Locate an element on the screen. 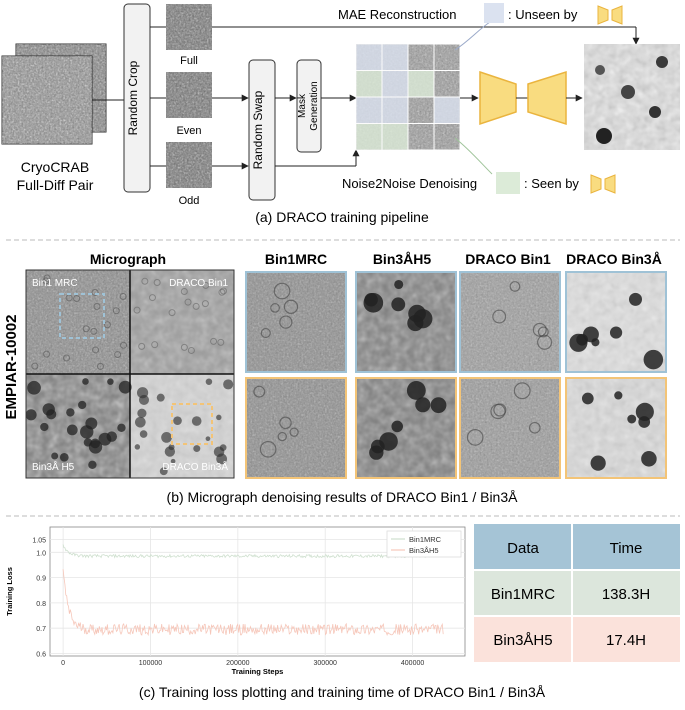  mask-generation-box is located at coordinates (309, 106).